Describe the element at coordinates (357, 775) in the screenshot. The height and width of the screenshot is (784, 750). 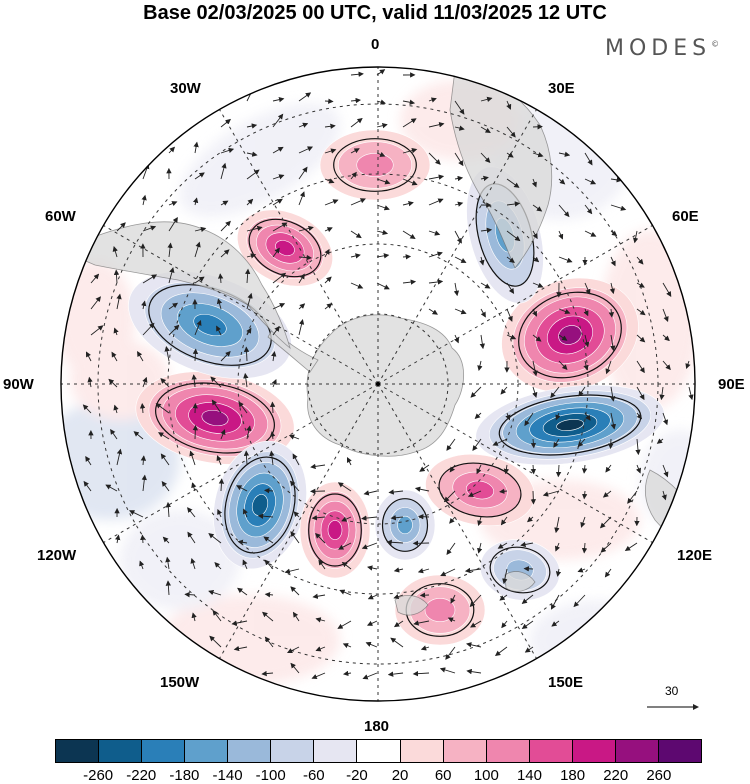
I see `colorbar-tick-label: -20` at that location.